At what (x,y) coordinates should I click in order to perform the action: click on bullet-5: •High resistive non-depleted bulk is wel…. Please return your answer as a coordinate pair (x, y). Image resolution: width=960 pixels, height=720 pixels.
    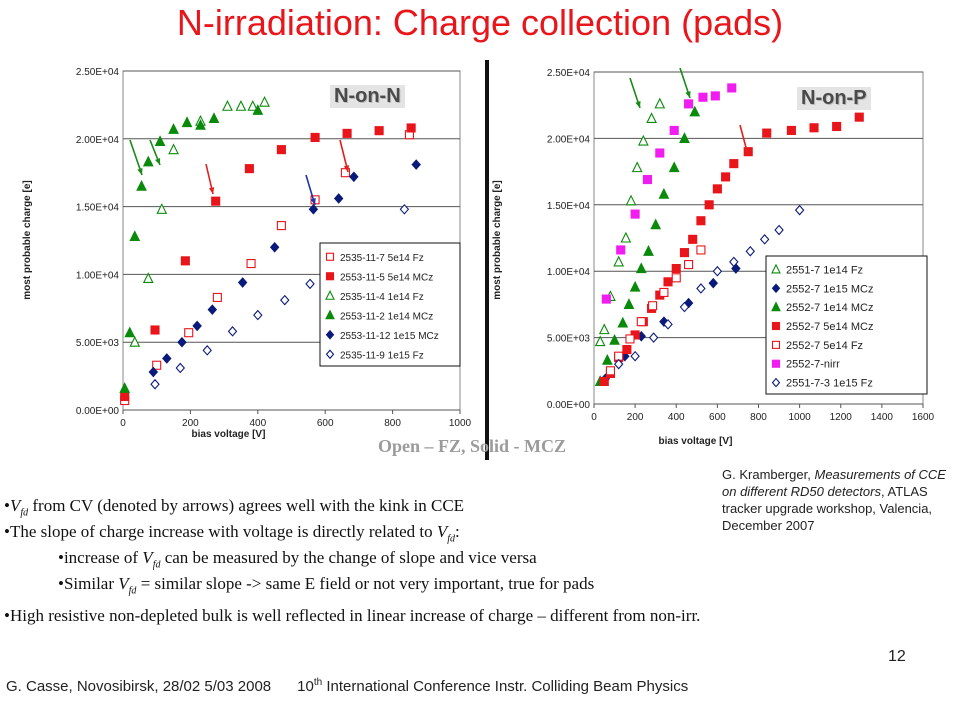
    Looking at the image, I should click on (352, 617).